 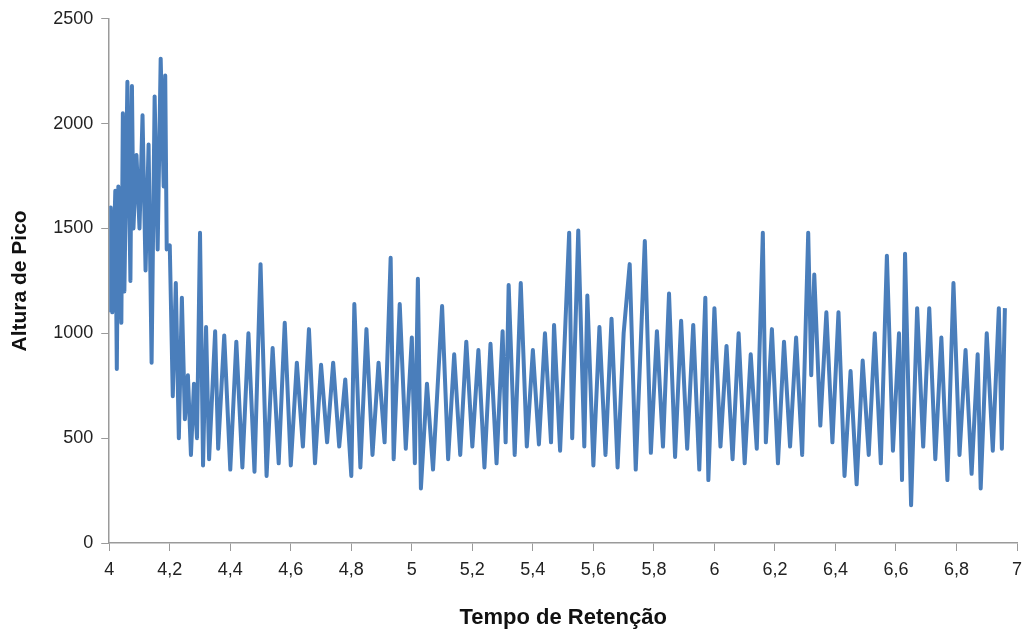 What do you see at coordinates (533, 568) in the screenshot?
I see `x-tick-label: 5,4` at bounding box center [533, 568].